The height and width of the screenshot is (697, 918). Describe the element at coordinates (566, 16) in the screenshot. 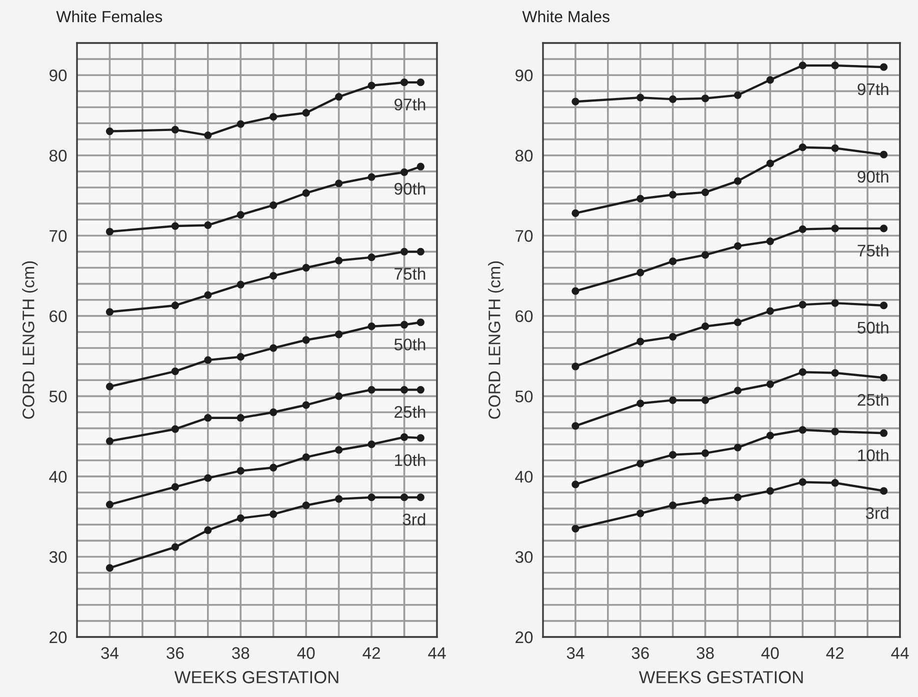

I see `chart-title: White Males` at that location.